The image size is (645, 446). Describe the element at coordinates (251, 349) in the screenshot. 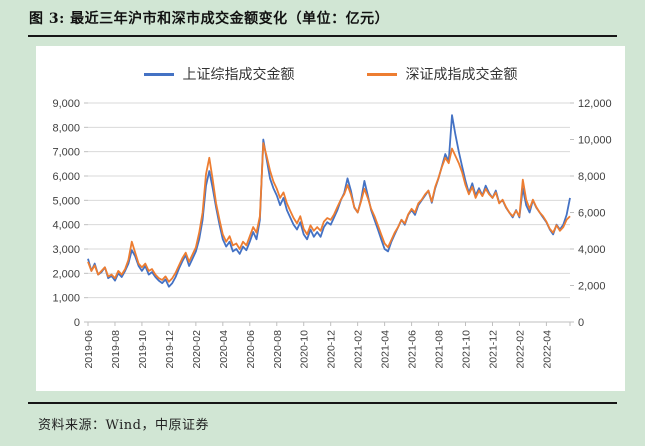

I see `svg-text: 2020-06` at that location.